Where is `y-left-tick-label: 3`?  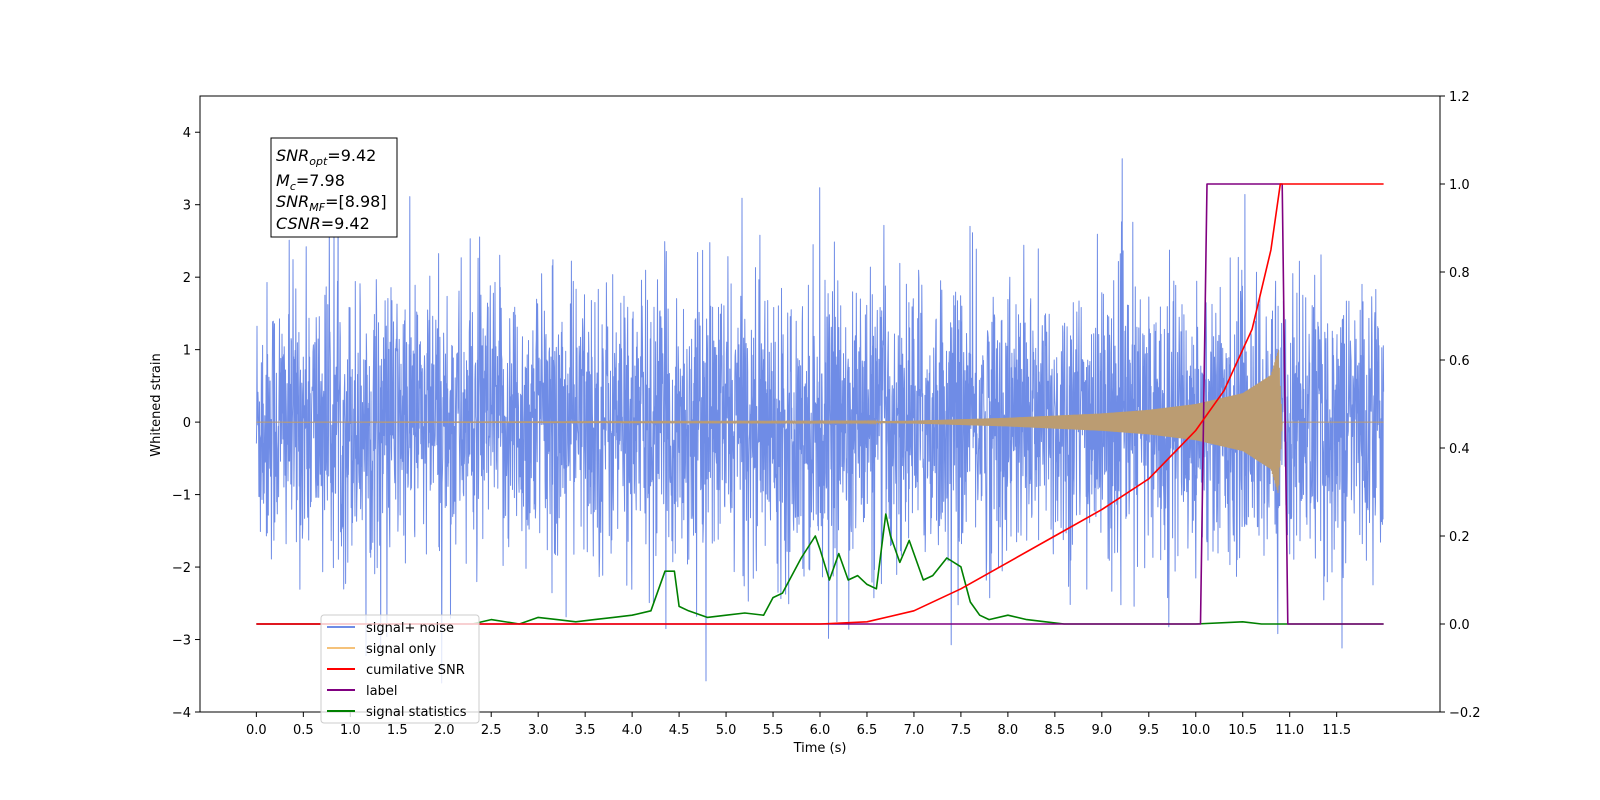 y-left-tick-label: 3 is located at coordinates (187, 206).